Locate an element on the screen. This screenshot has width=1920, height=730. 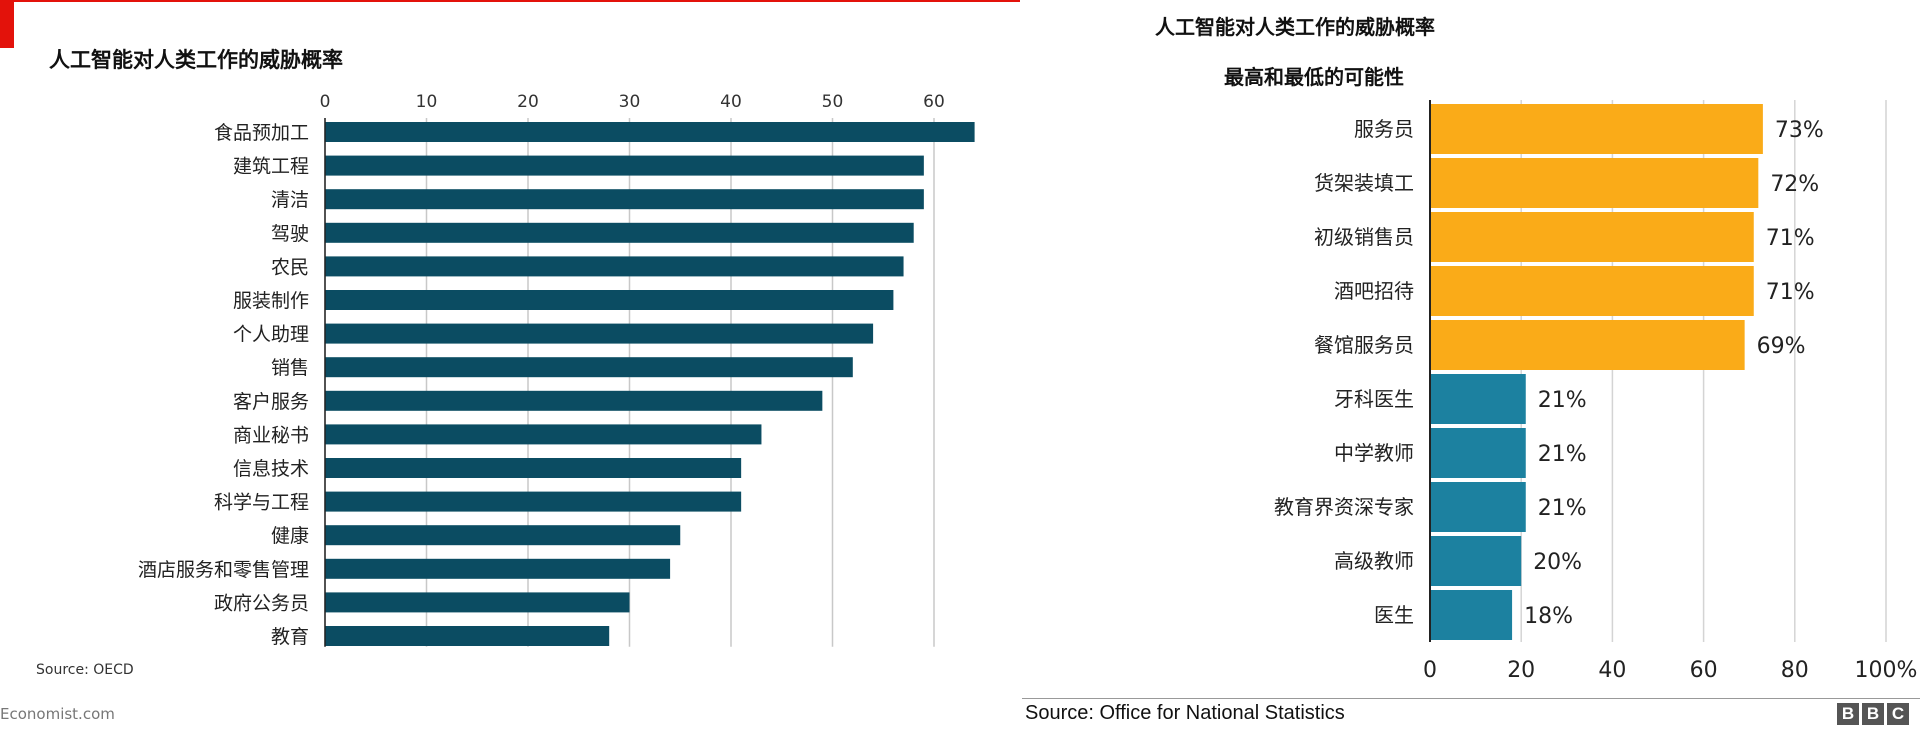
right-data-label: 18% is located at coordinates (1548, 616).